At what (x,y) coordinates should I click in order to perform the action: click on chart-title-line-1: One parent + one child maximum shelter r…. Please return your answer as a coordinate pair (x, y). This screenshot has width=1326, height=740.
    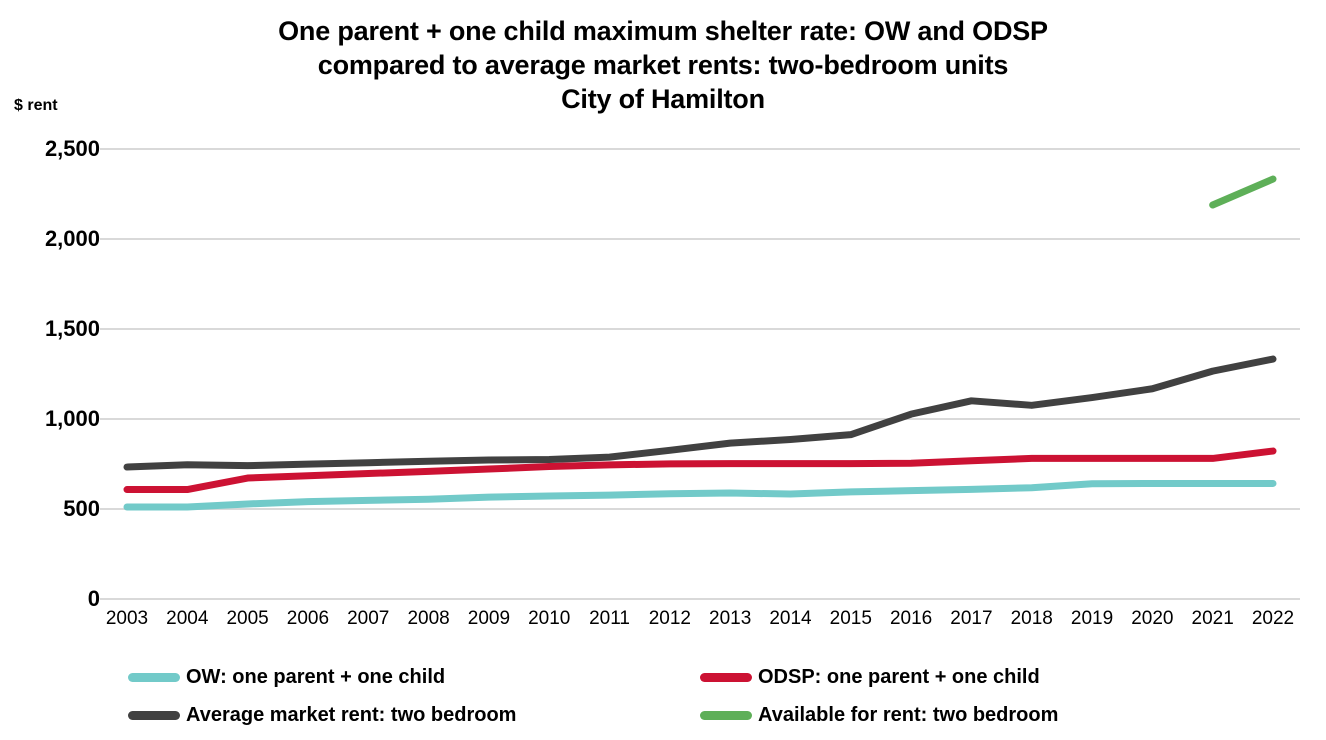
    Looking at the image, I should click on (663, 31).